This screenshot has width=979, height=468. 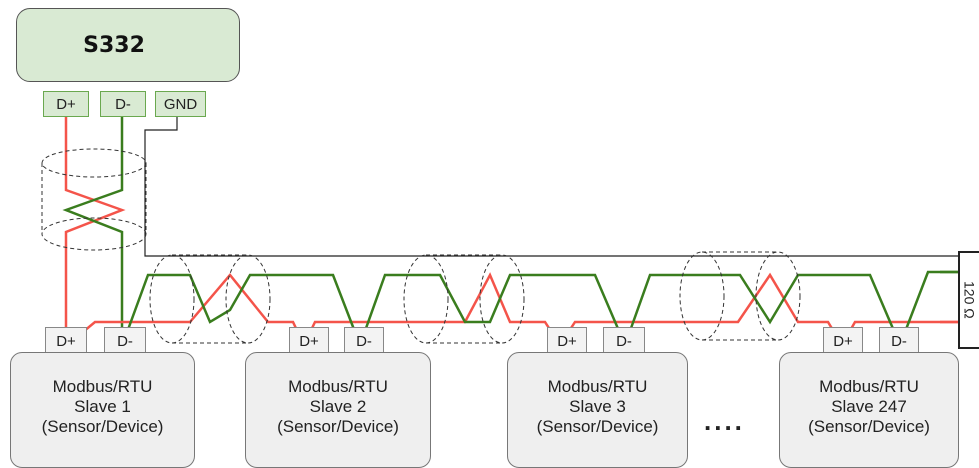 I want to click on slave-3-terminal-d-plus: D+, so click(x=567, y=341).